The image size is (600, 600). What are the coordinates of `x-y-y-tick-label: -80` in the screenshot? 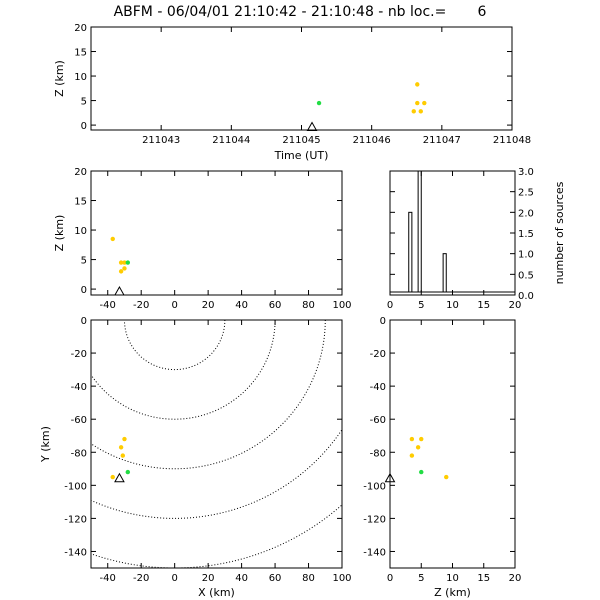 It's located at (79, 453).